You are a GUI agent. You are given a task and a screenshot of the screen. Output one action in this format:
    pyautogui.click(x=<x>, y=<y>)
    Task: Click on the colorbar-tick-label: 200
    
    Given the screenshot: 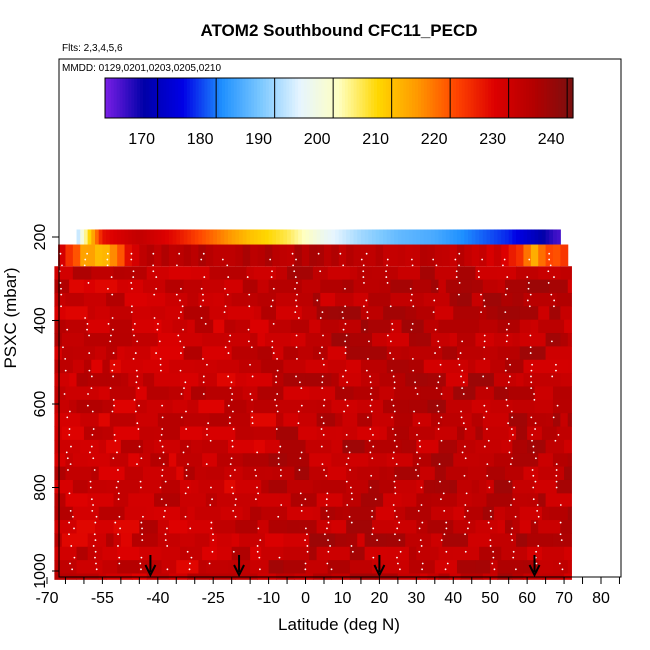 What is the action you would take?
    pyautogui.click(x=317, y=139)
    